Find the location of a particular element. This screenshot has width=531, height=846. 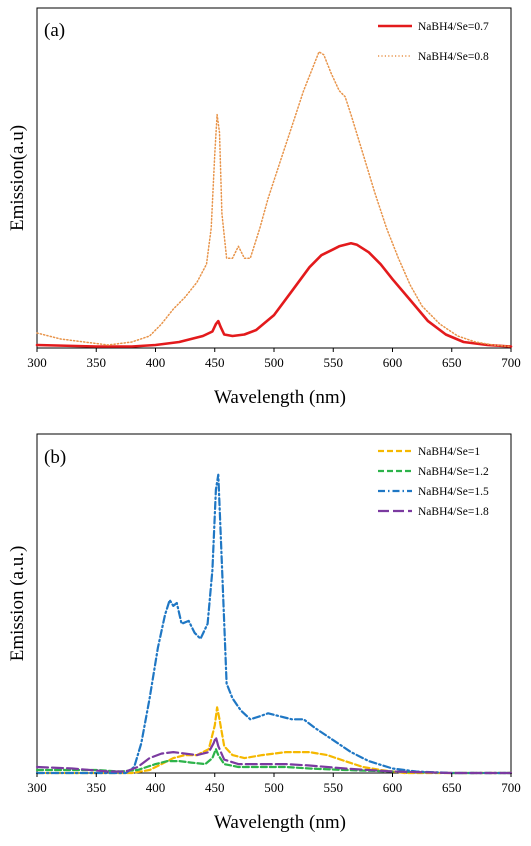

panel-label: (b) is located at coordinates (55, 457).